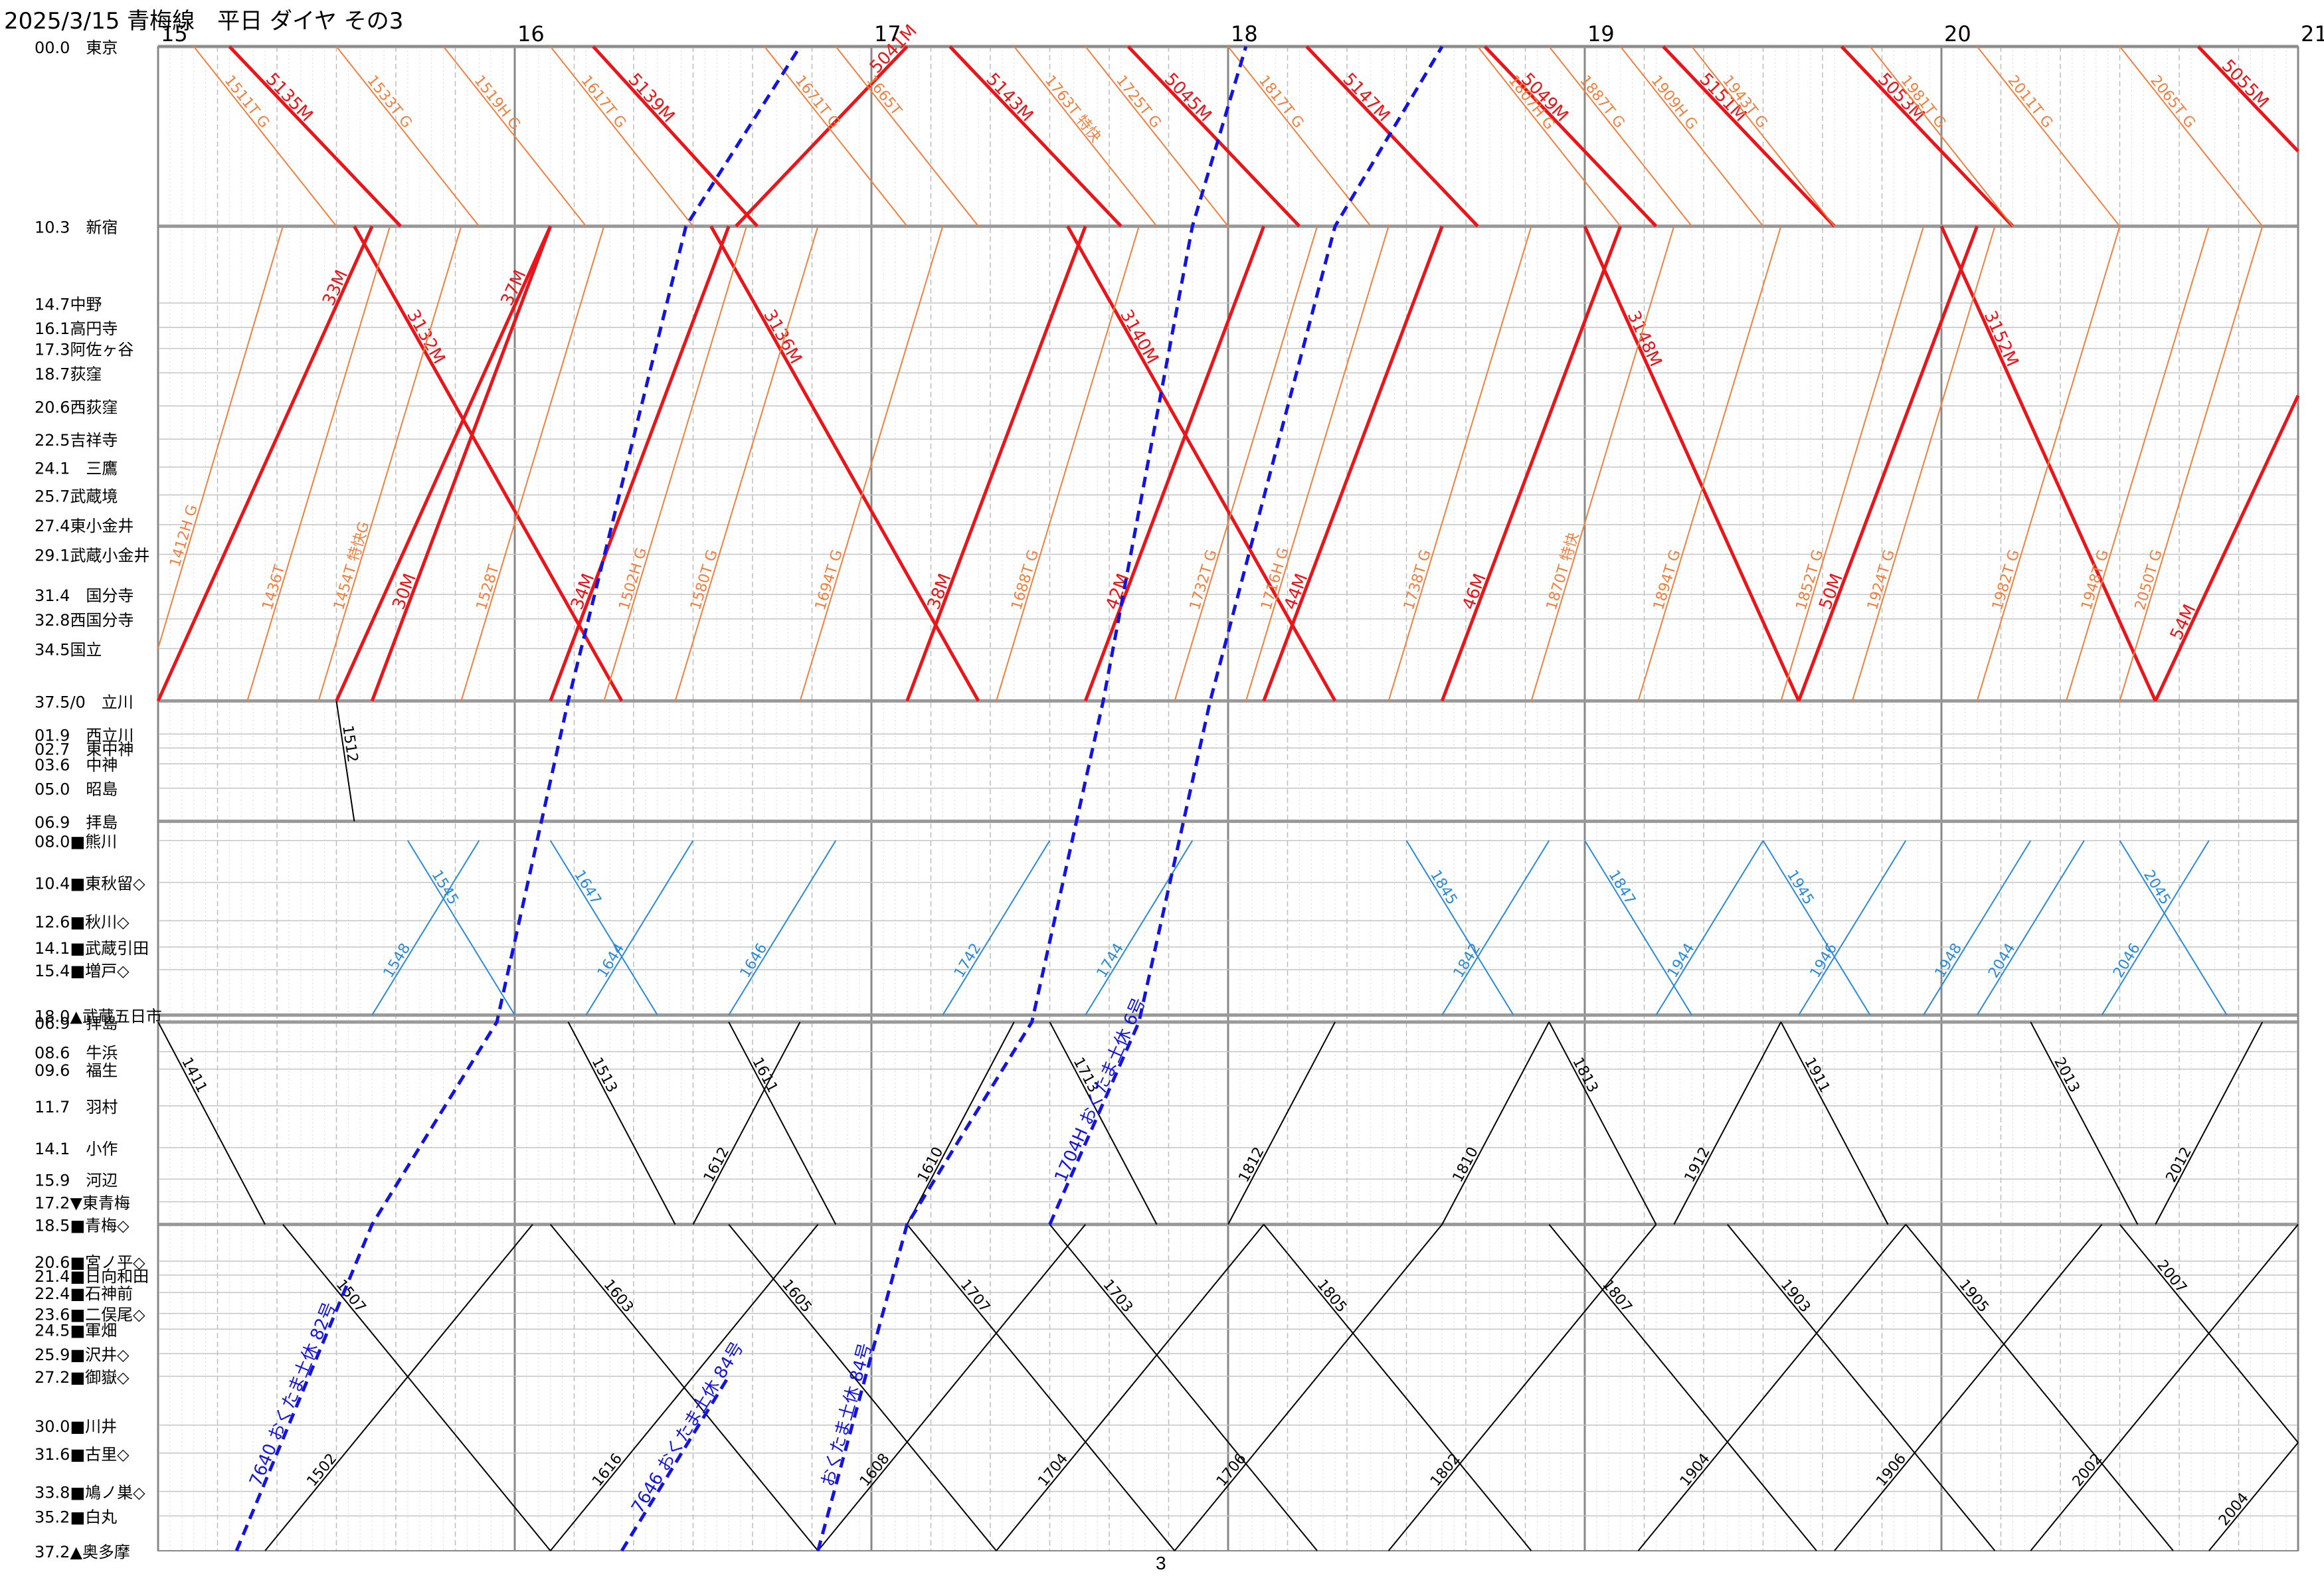 The image size is (2324, 1580). I want to click on station-label: 24.5■軍畑, so click(76, 1330).